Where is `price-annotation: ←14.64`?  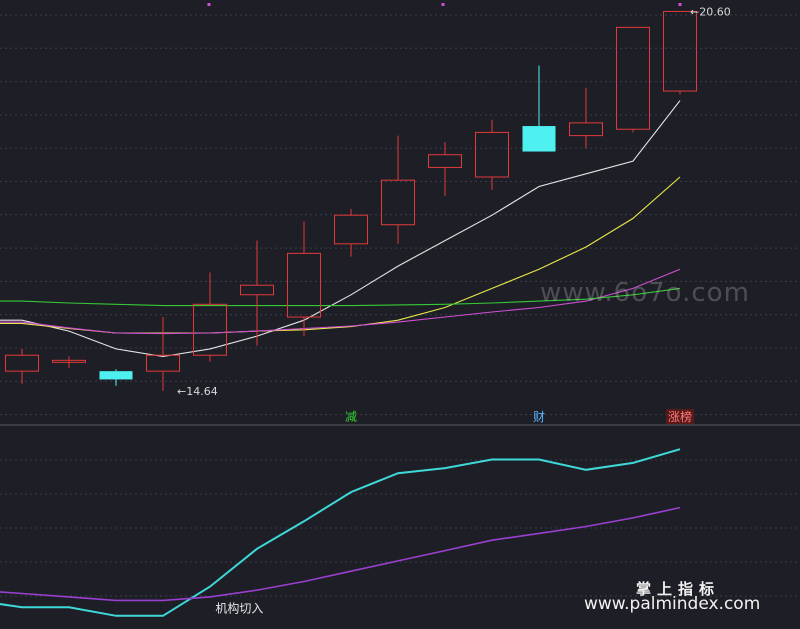
price-annotation: ←14.64 is located at coordinates (197, 391).